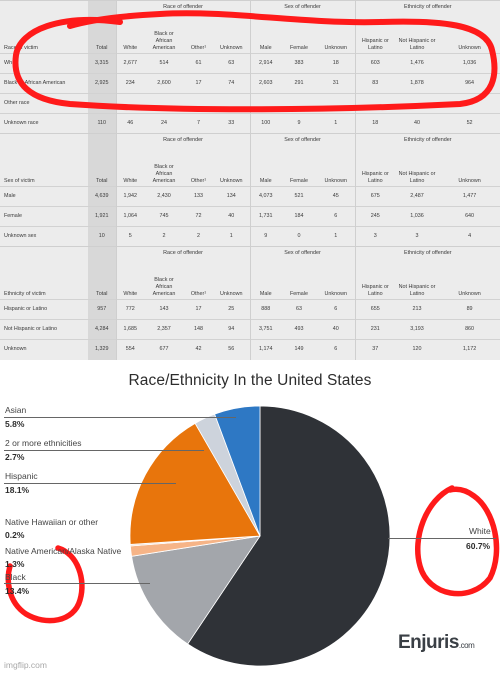  What do you see at coordinates (417, 83) in the screenshot?
I see `table-cell: 1,878` at bounding box center [417, 83].